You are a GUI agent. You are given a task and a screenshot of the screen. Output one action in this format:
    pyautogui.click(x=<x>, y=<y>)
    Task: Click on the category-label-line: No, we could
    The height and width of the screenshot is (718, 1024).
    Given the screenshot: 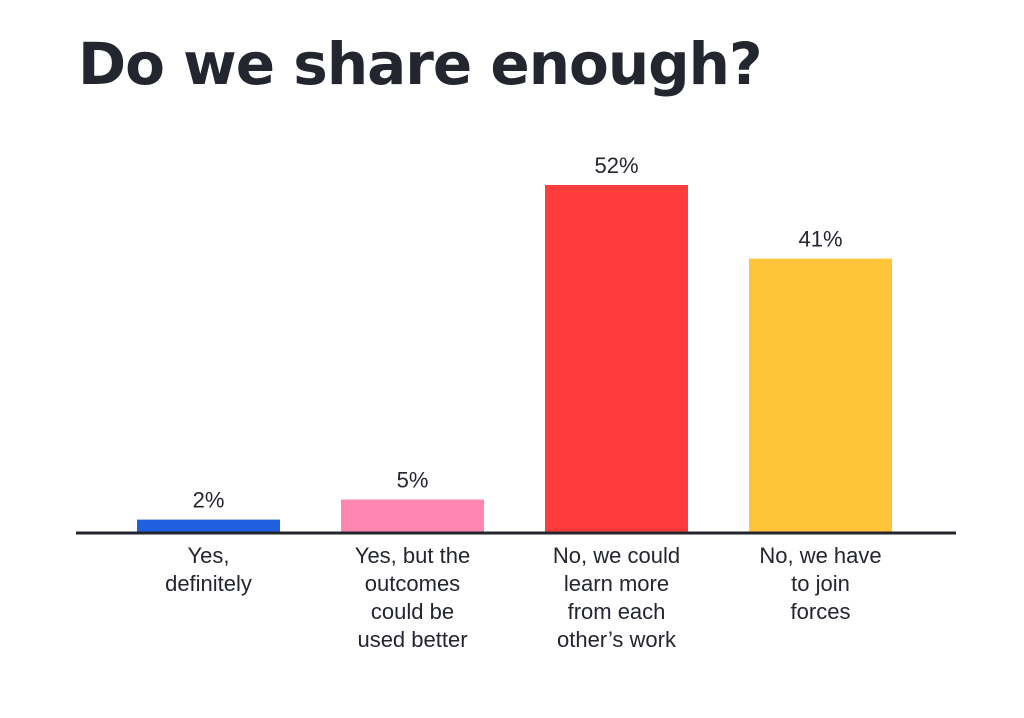 What is the action you would take?
    pyautogui.click(x=616, y=555)
    